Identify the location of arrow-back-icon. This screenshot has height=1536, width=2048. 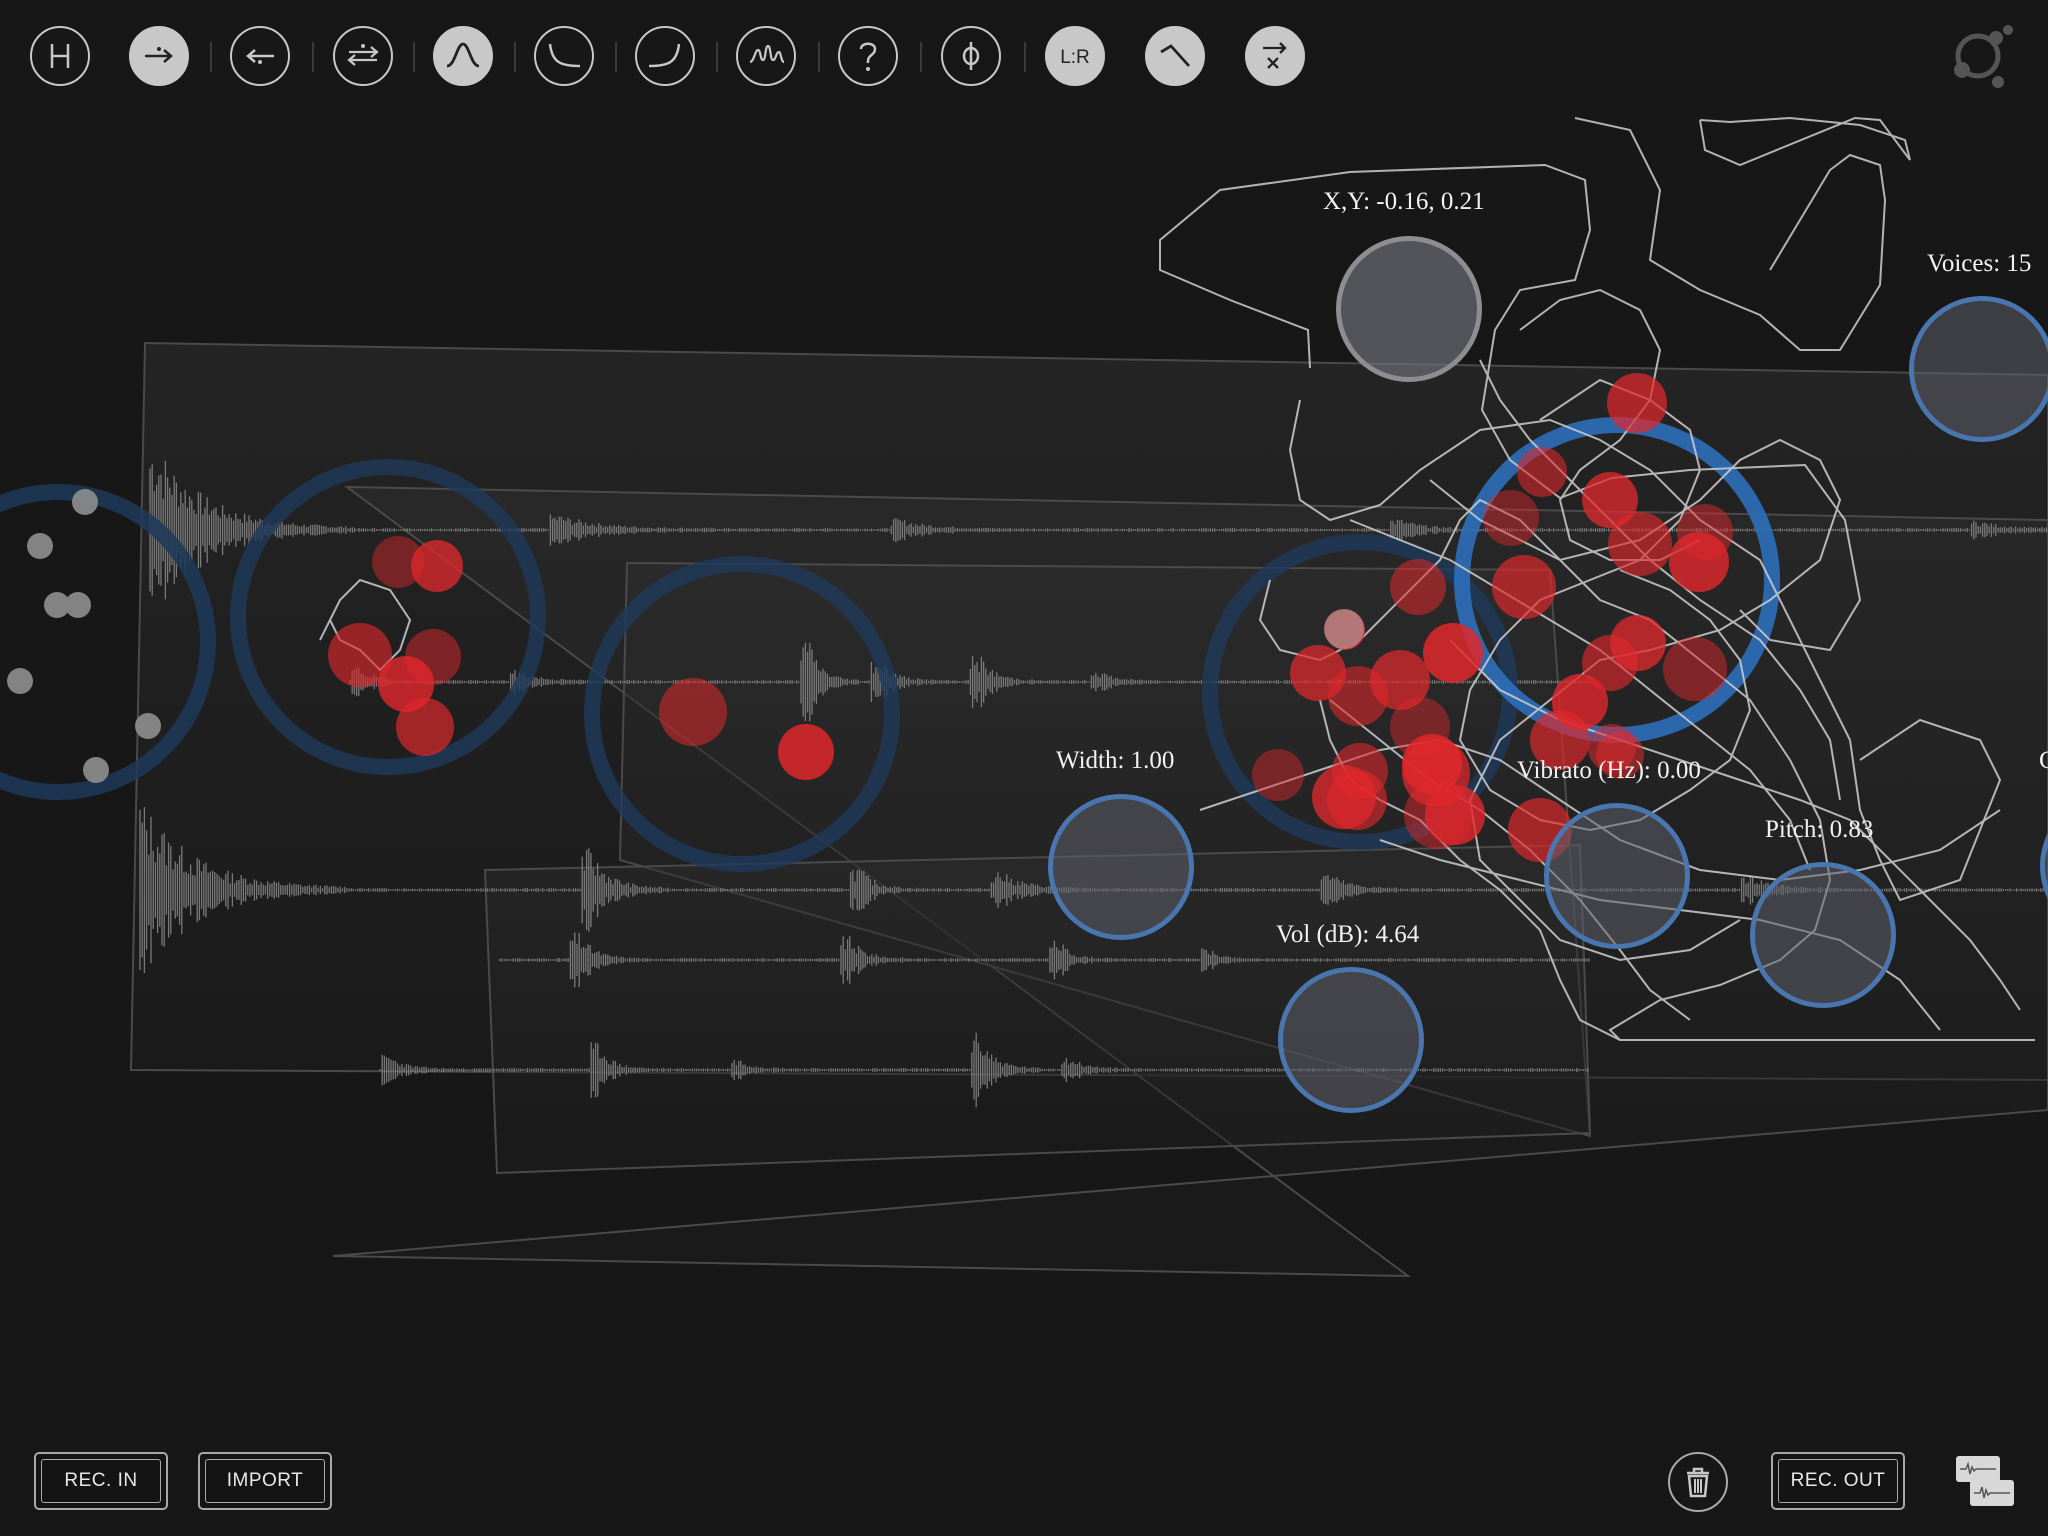
(260, 56).